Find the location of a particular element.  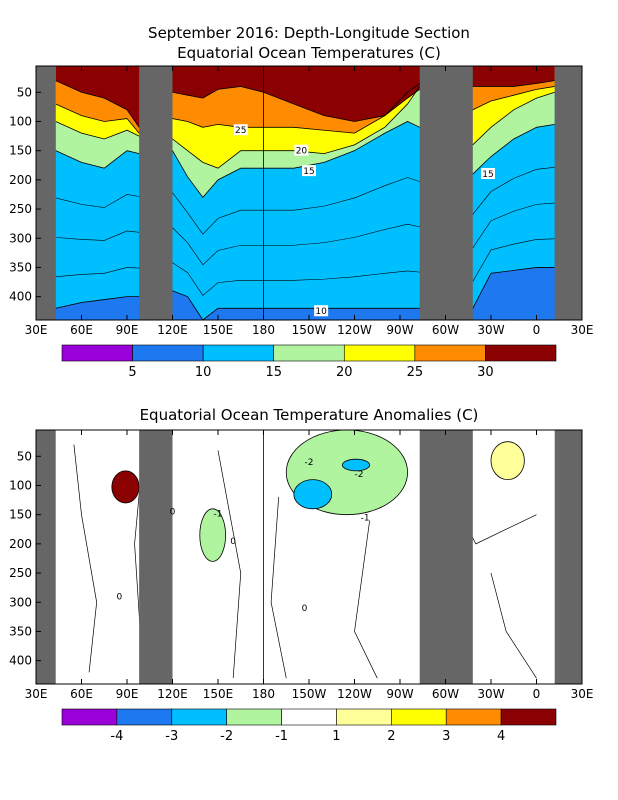

colorbar-label: 20 is located at coordinates (344, 372).